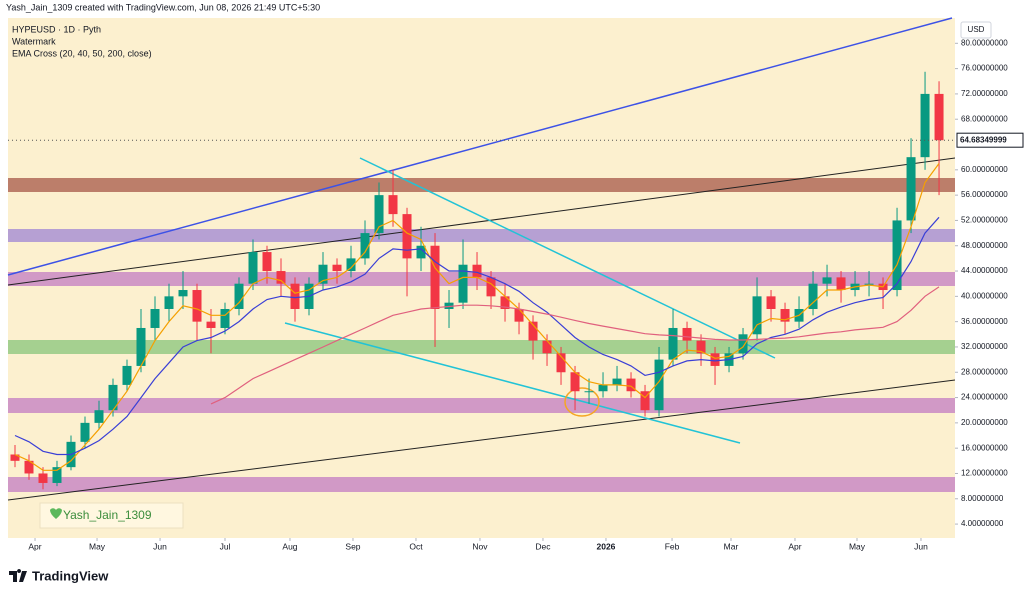 Image resolution: width=1024 pixels, height=597 pixels. Describe the element at coordinates (352, 546) in the screenshot. I see `x-tick-label: Sep` at that location.